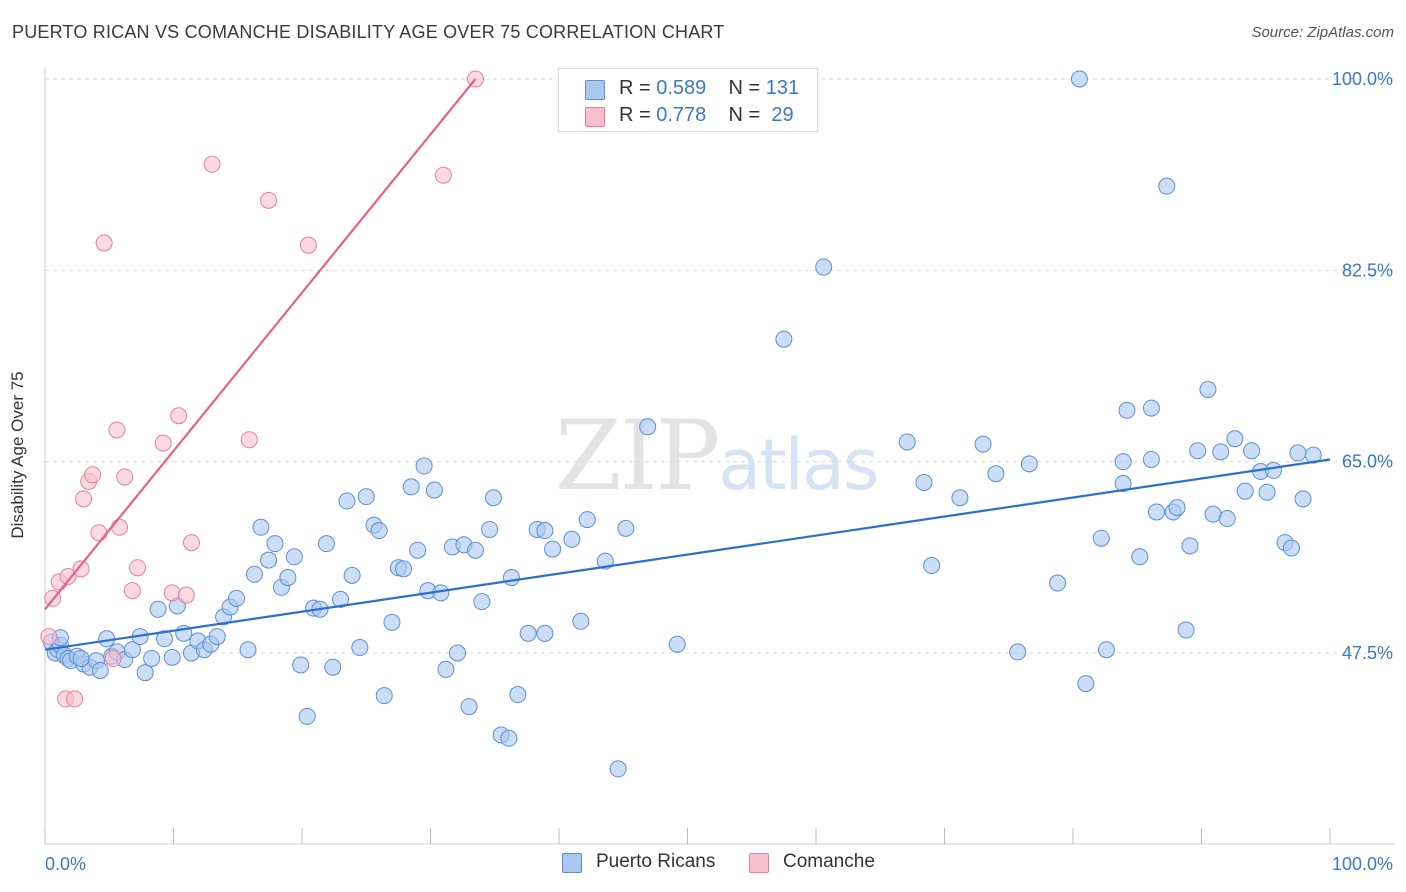 This screenshot has width=1406, height=892. Describe the element at coordinates (798, 465) in the screenshot. I see `watermark-atlas: atlas` at that location.